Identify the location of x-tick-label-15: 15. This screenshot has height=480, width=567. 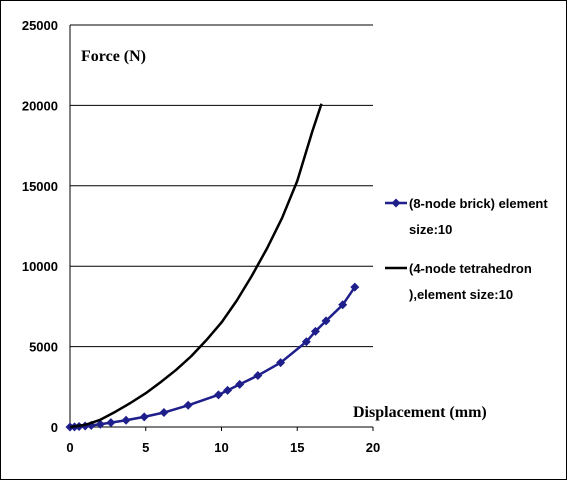
(297, 447).